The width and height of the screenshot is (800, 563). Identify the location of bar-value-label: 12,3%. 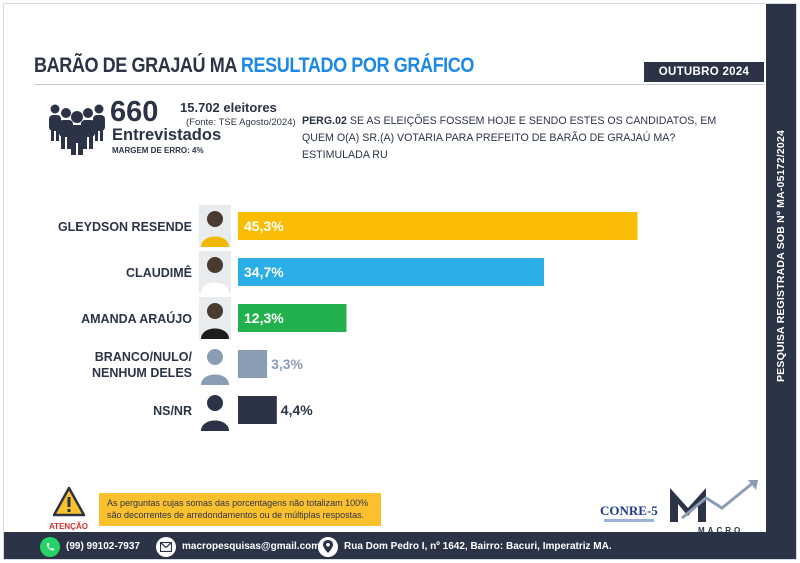
(264, 318).